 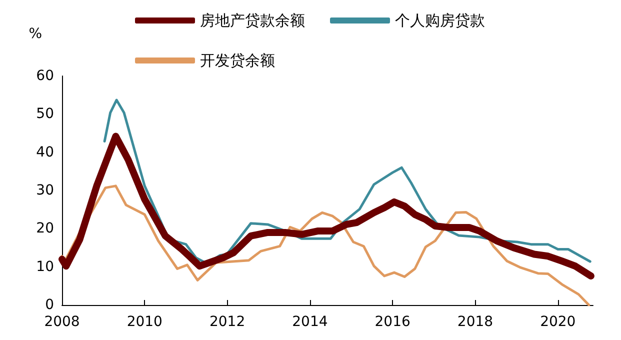 I want to click on y-tick-label: 60, so click(x=45, y=76).